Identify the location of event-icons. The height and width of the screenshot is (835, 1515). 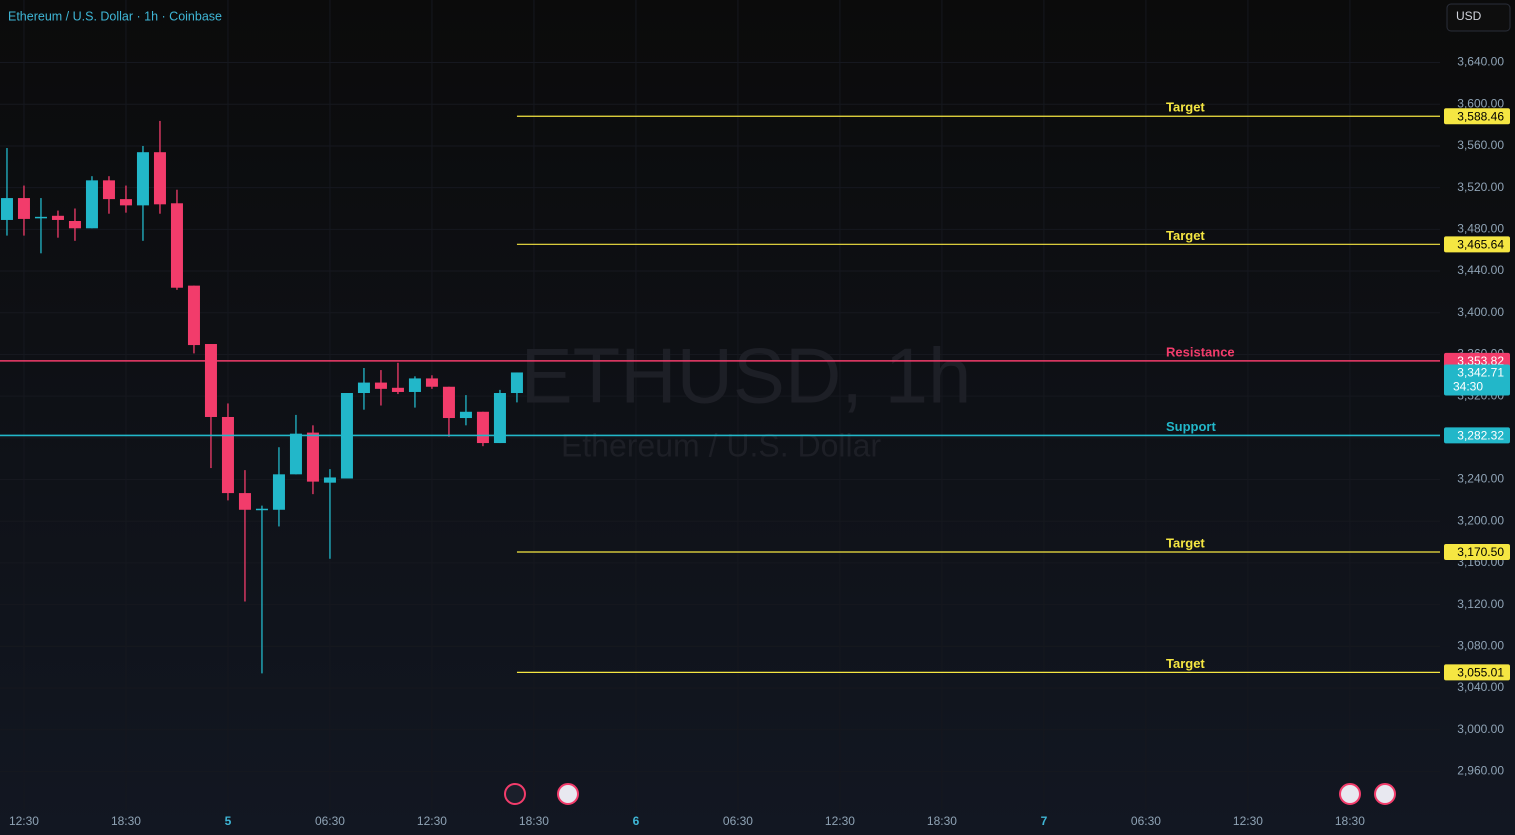
(950, 794).